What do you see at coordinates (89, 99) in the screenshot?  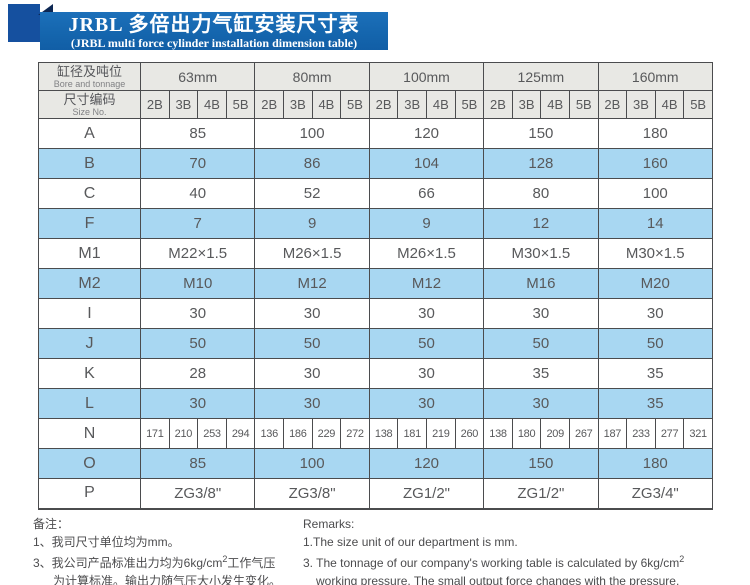 I see `size-label-zh: 尺寸编码` at bounding box center [89, 99].